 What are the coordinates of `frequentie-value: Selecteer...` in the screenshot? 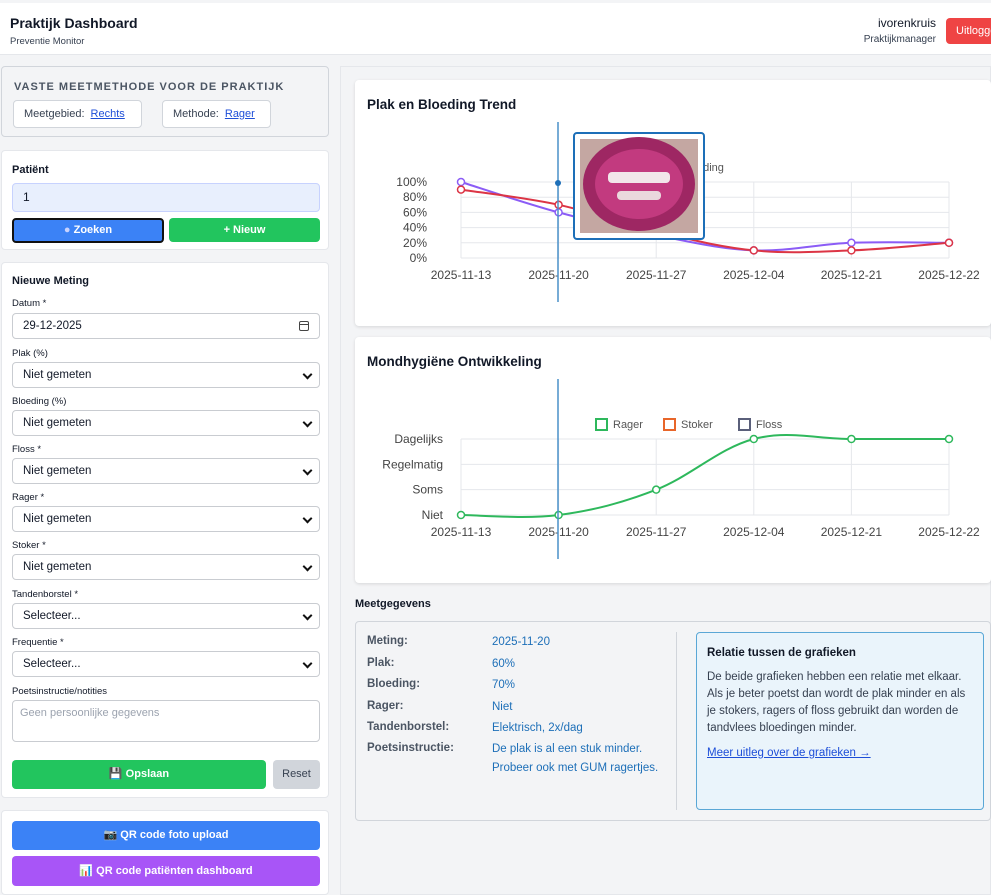 It's located at (52, 664).